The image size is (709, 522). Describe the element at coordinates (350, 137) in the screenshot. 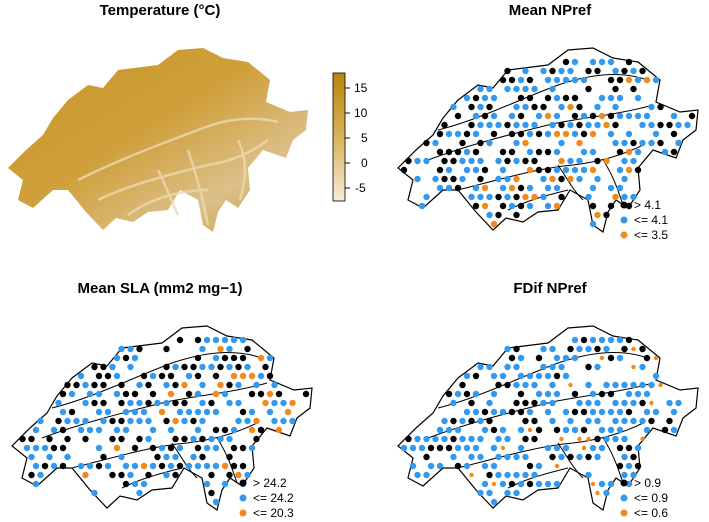

I see `temperature-colorbar: 15 10 5 0 -5` at that location.